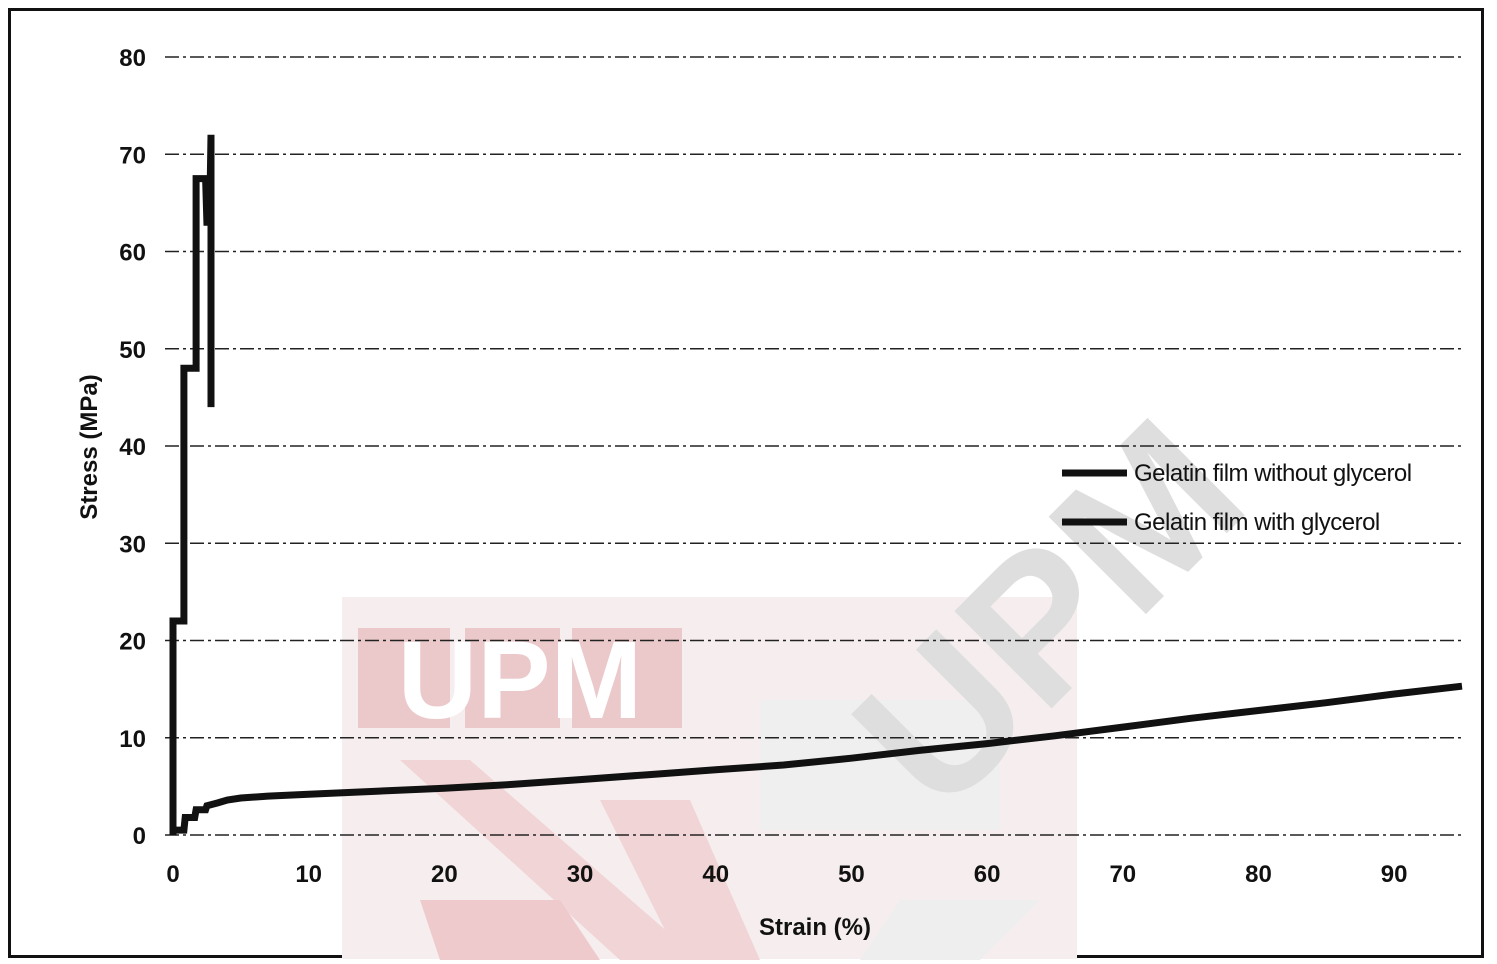  I want to click on y-axis-ticks: 0 10 20 30 40 50 60 70 80, so click(132, 447).